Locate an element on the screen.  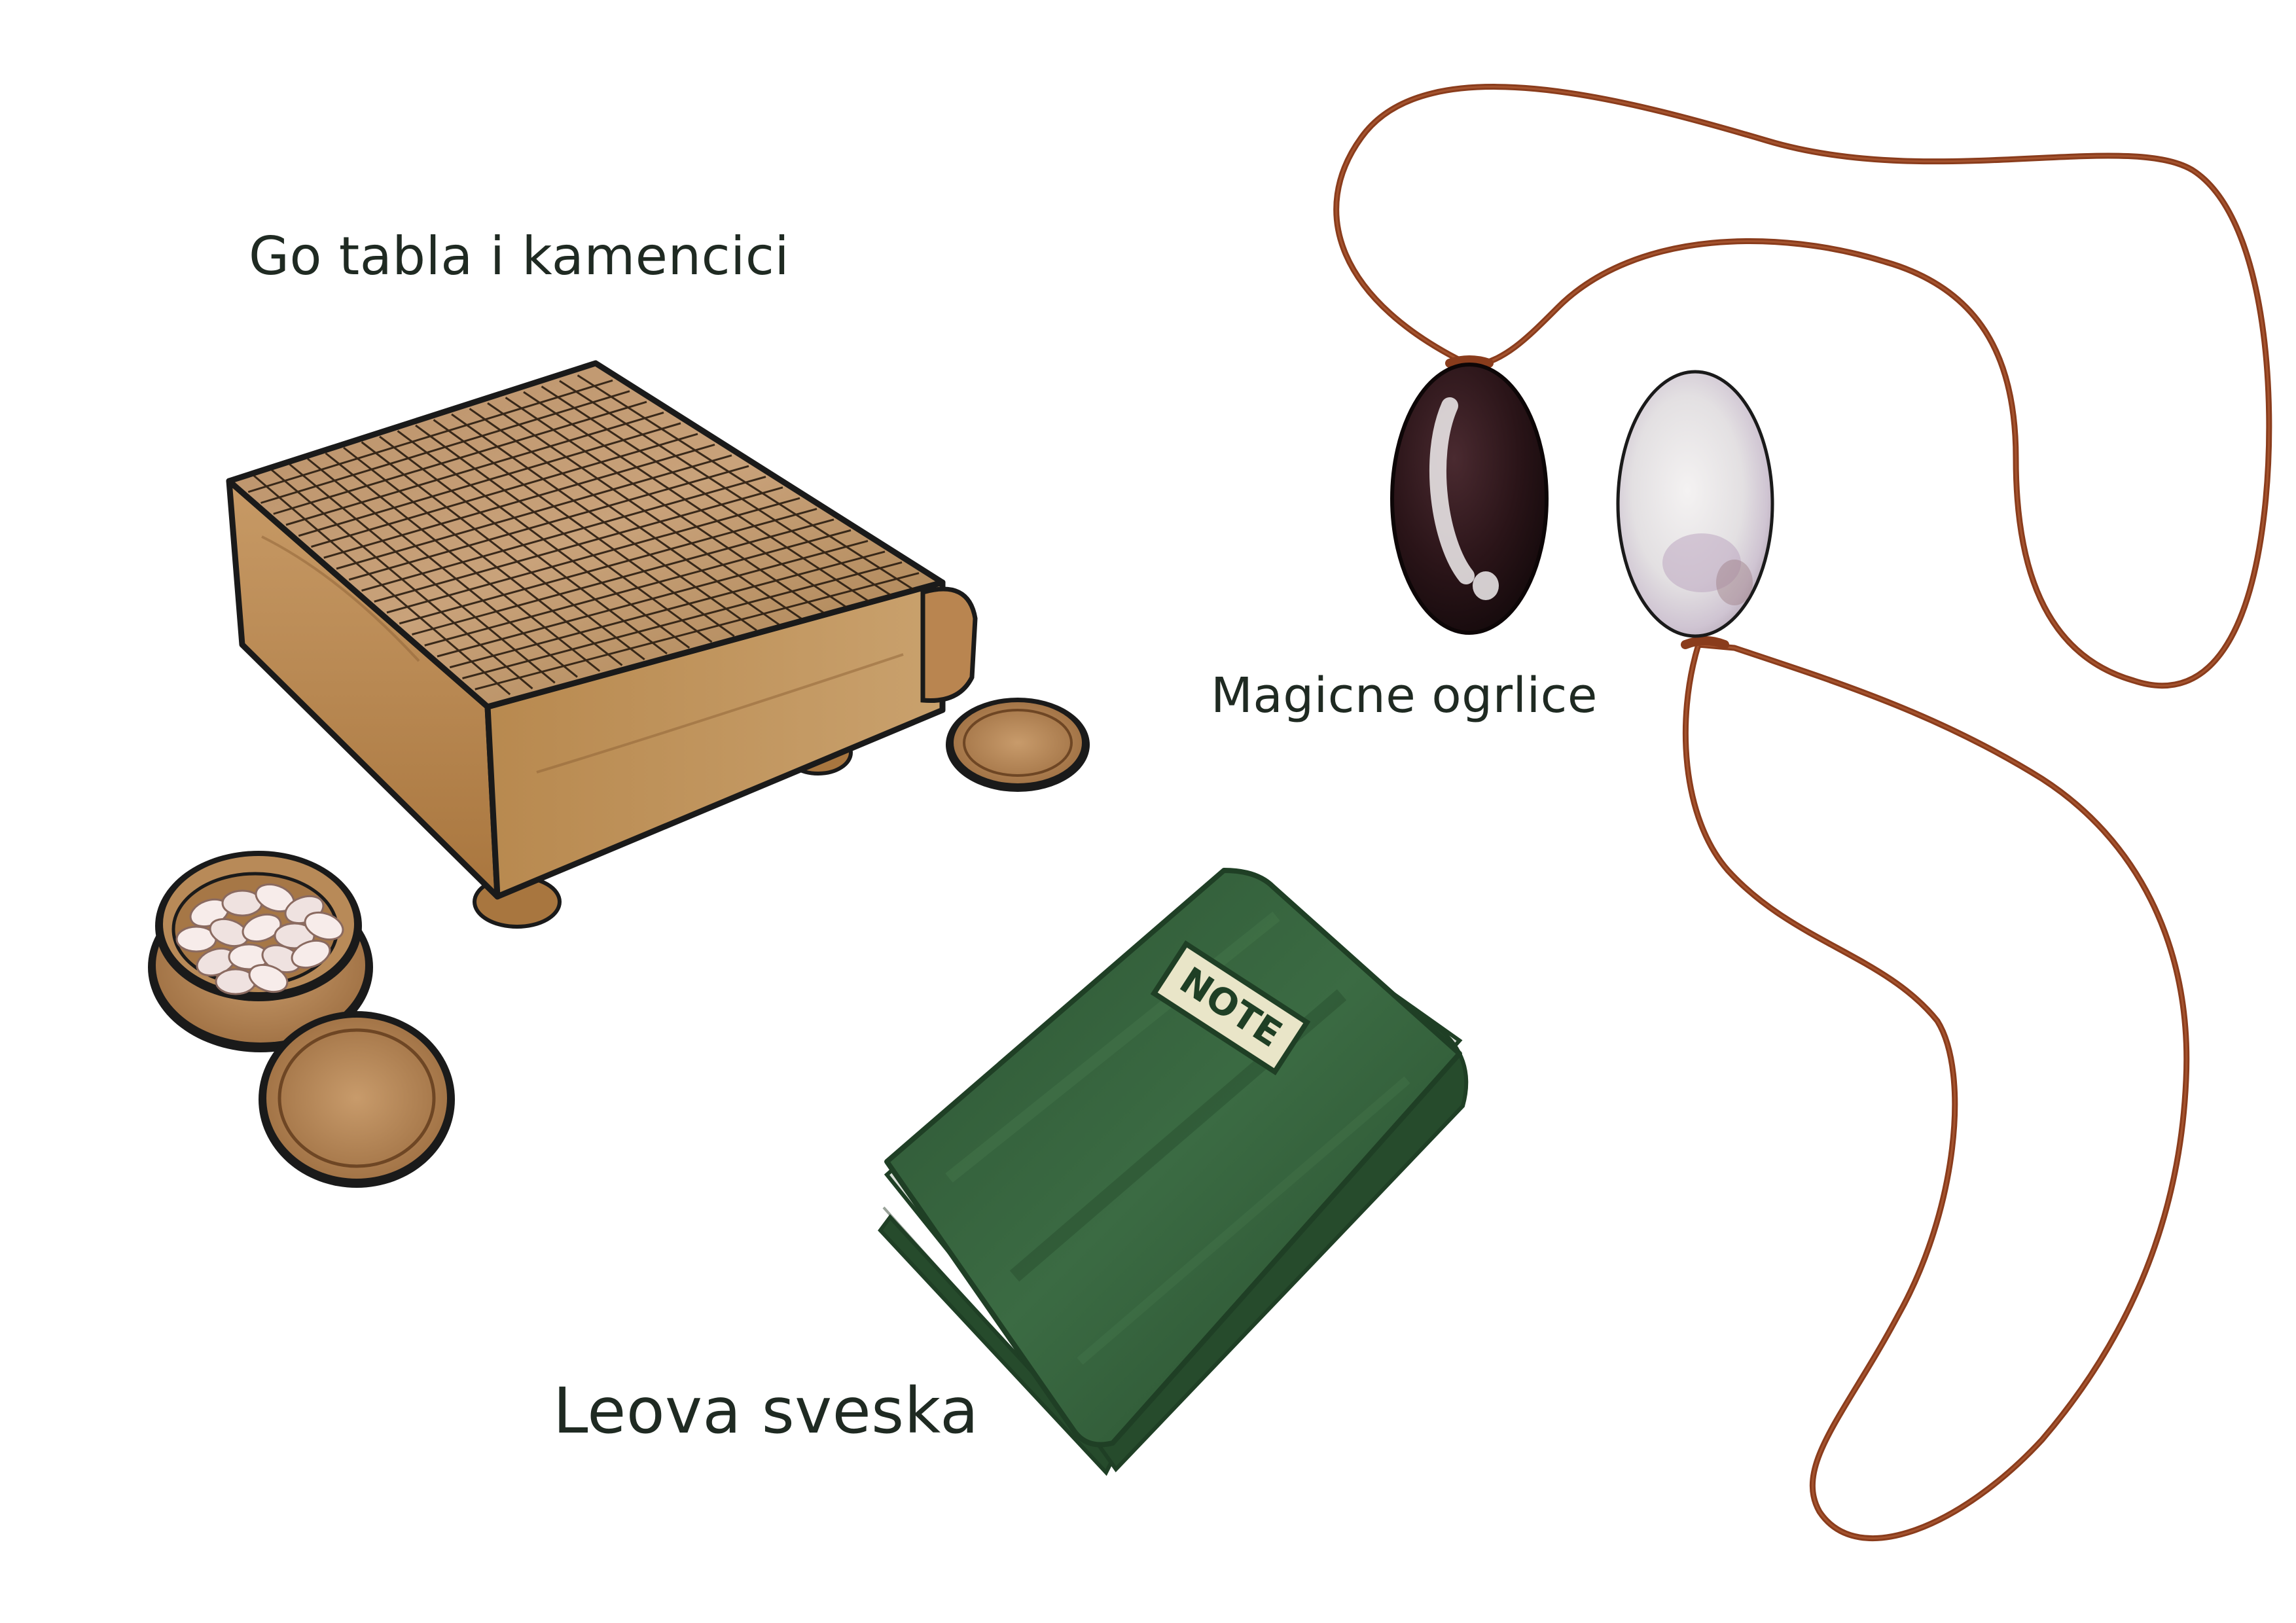
notebook-icon: NOTE is located at coordinates (1173, 1172).